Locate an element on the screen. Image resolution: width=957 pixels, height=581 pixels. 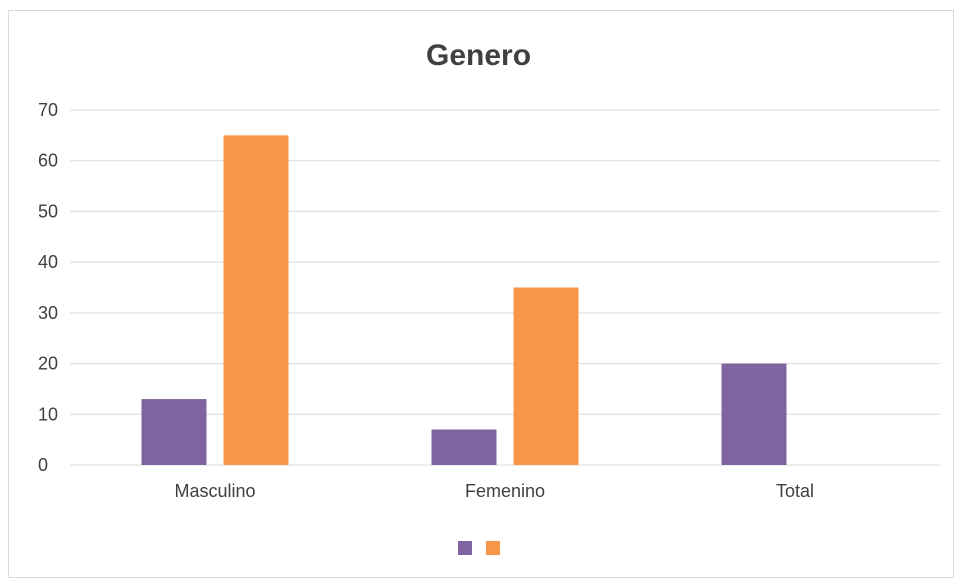
x-axis-labels: Masculino Femenino Total is located at coordinates (494, 491).